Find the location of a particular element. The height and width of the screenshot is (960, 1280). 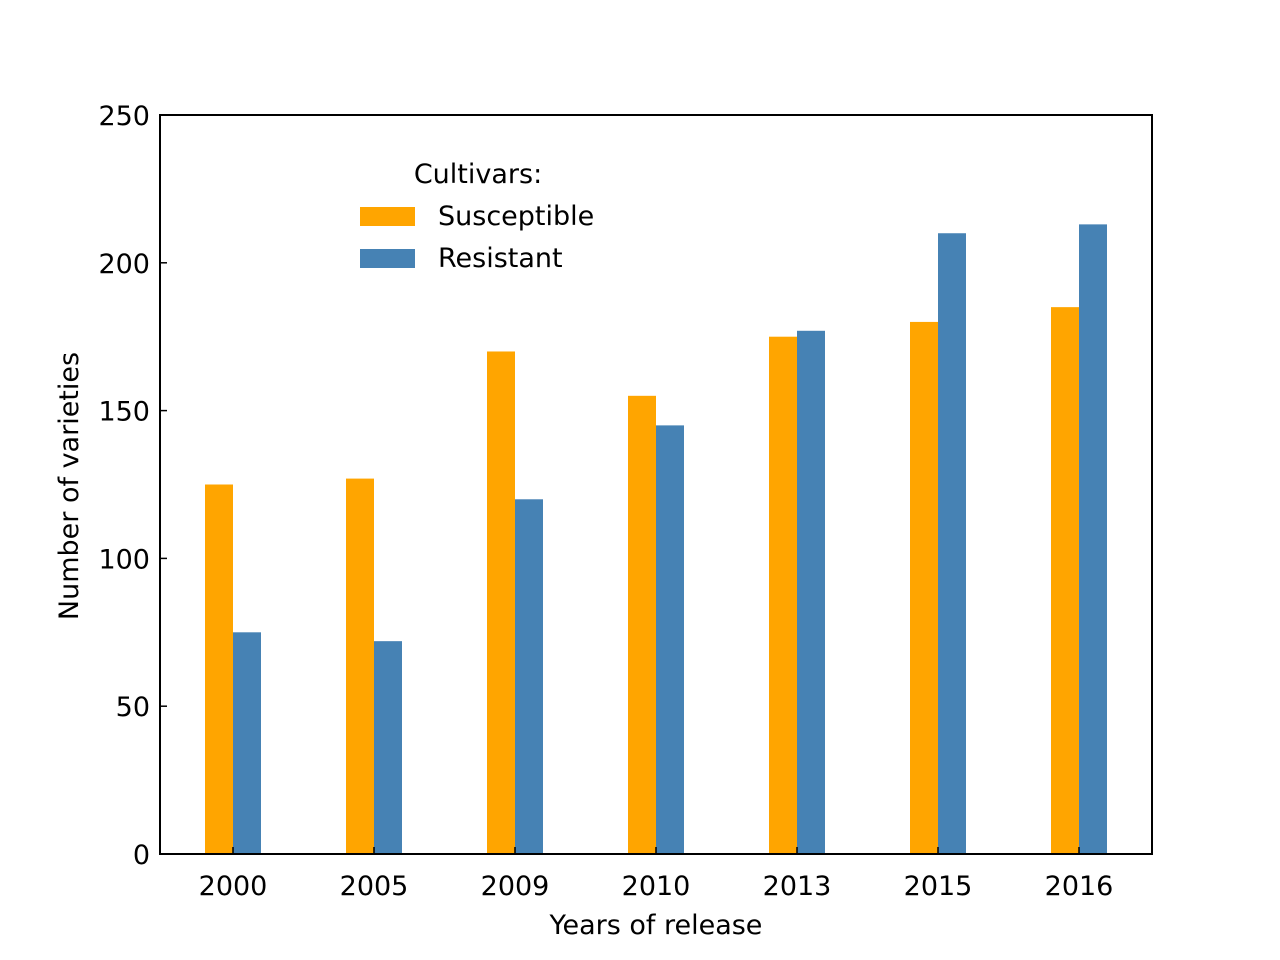

y-tick-label: 50 is located at coordinates (133, 707).